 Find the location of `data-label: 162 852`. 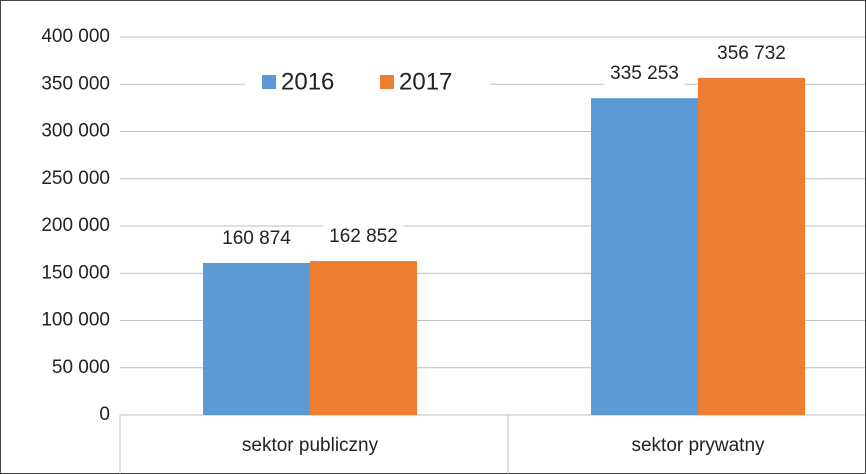

data-label: 162 852 is located at coordinates (363, 236).